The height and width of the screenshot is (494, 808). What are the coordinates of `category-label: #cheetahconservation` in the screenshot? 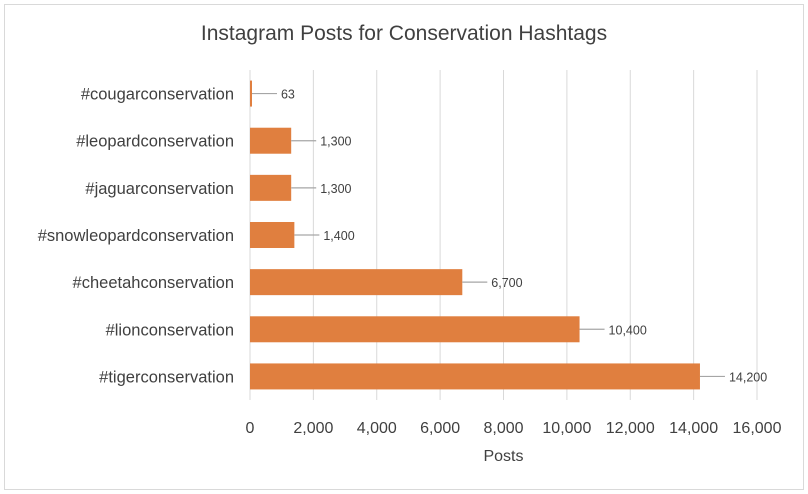 It's located at (153, 283).